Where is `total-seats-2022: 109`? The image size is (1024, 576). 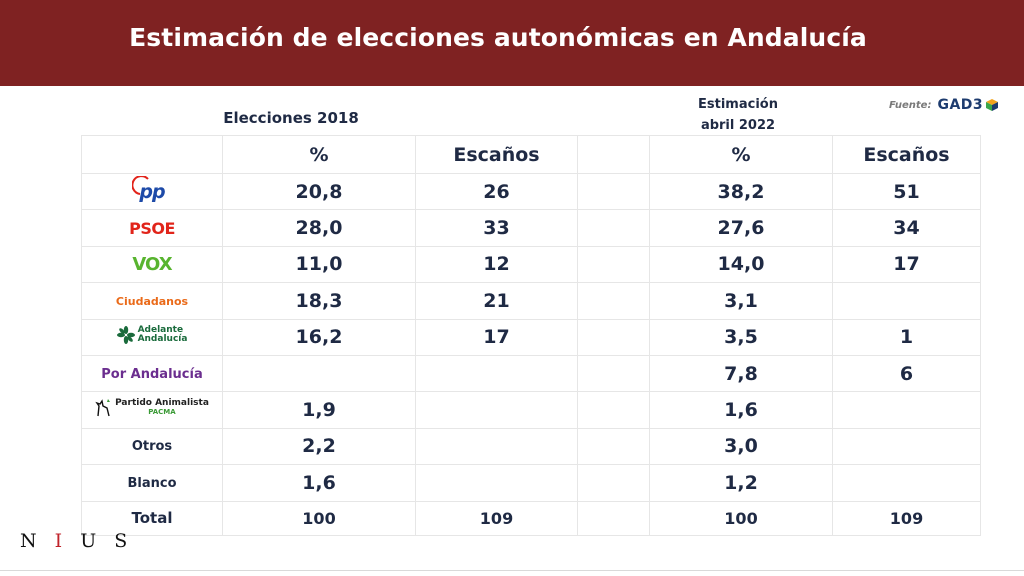
total-seats-2022: 109 is located at coordinates (906, 518).